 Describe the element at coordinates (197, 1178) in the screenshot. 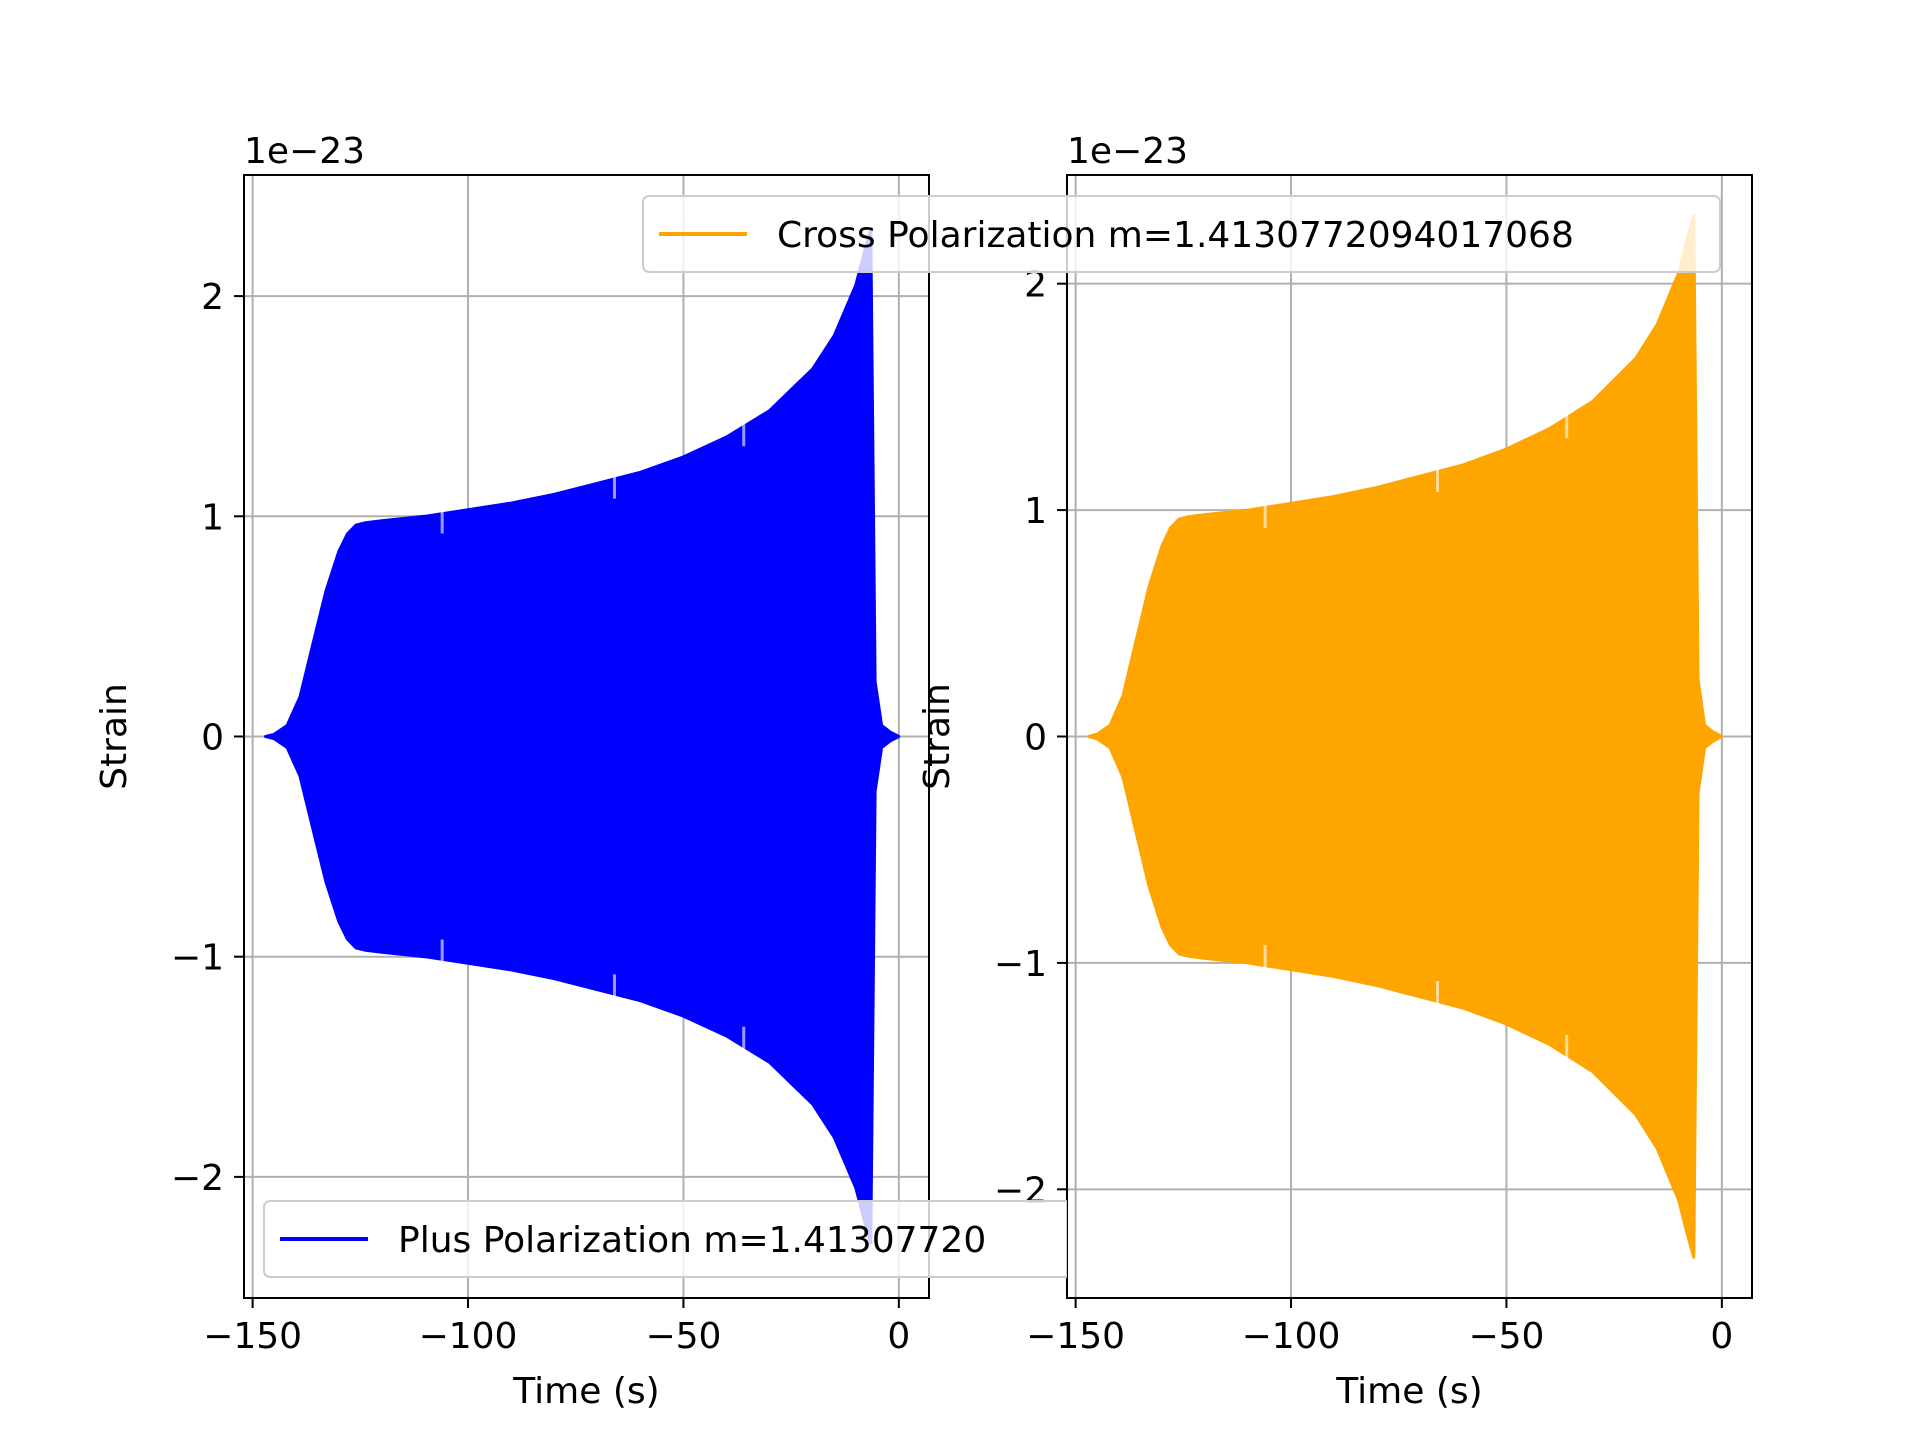

I see `y-tick-label: −2` at that location.